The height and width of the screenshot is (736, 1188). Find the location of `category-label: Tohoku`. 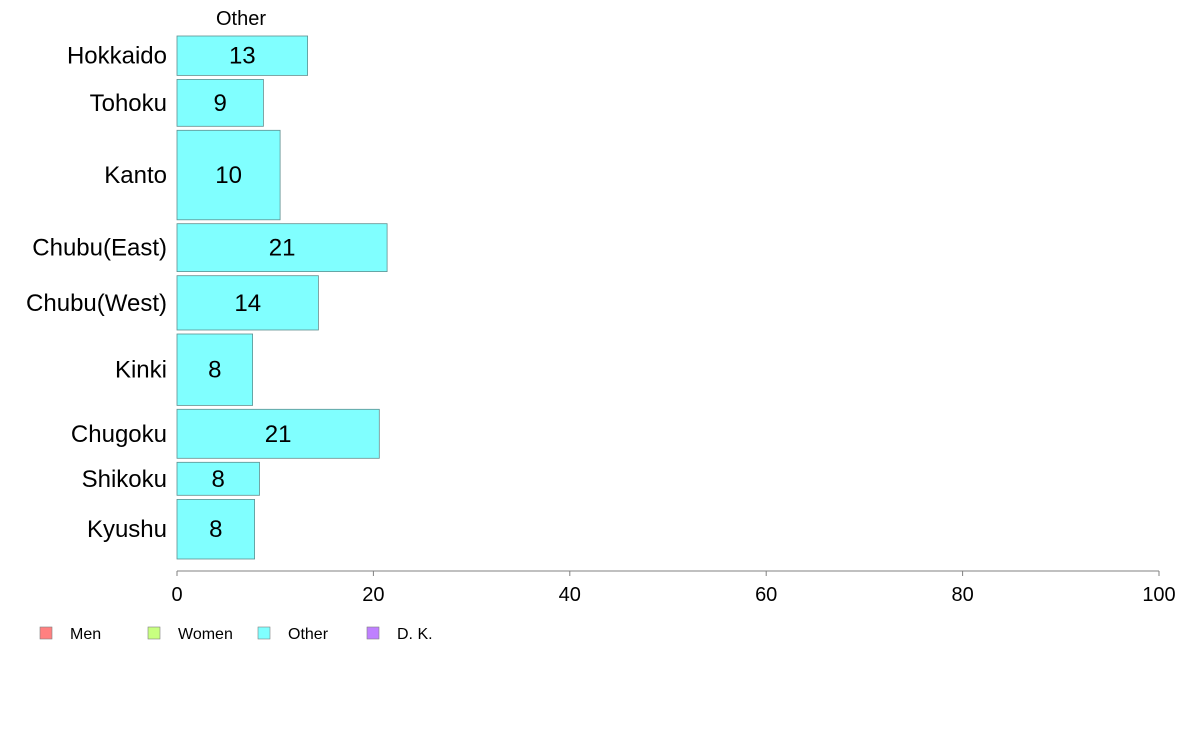

category-label: Tohoku is located at coordinates (128, 103).